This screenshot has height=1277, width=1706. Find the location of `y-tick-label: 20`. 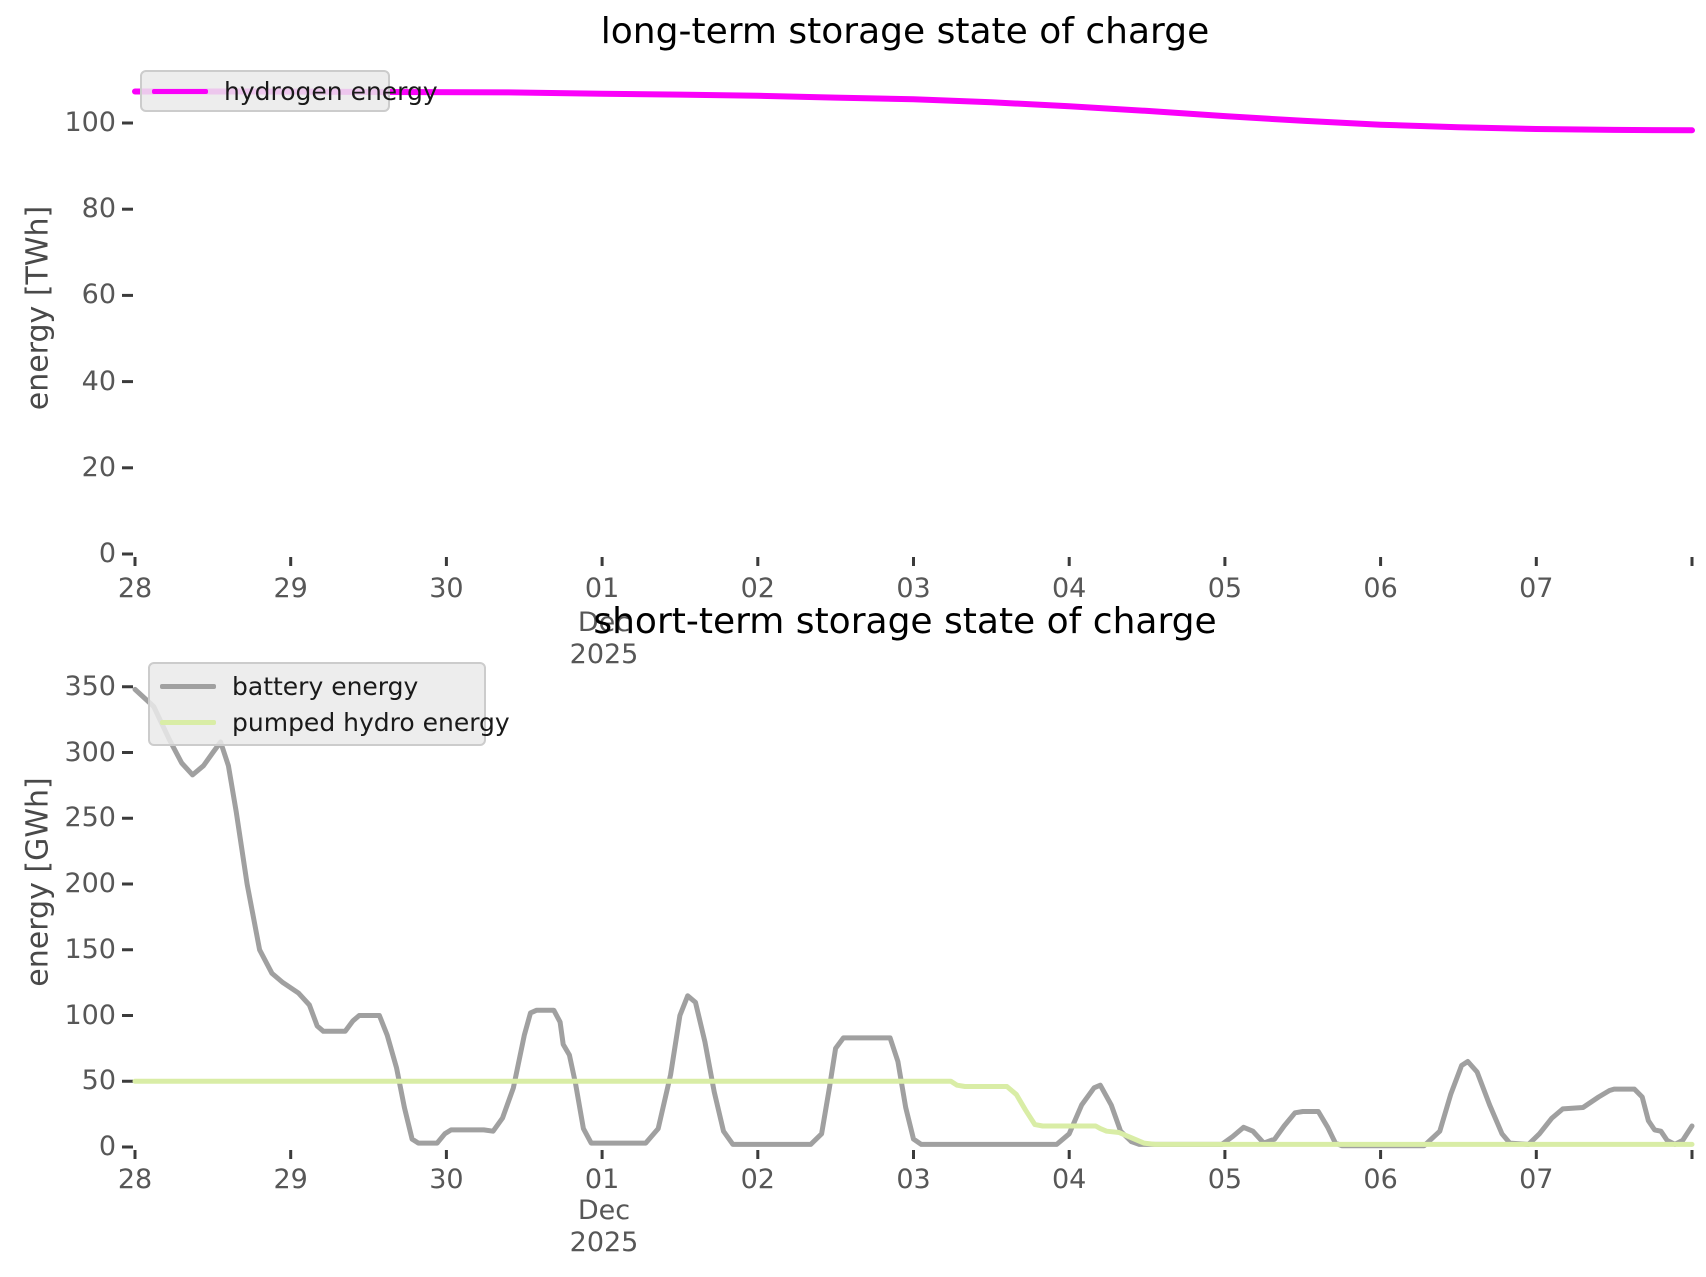

y-tick-label: 20 is located at coordinates (98, 467).